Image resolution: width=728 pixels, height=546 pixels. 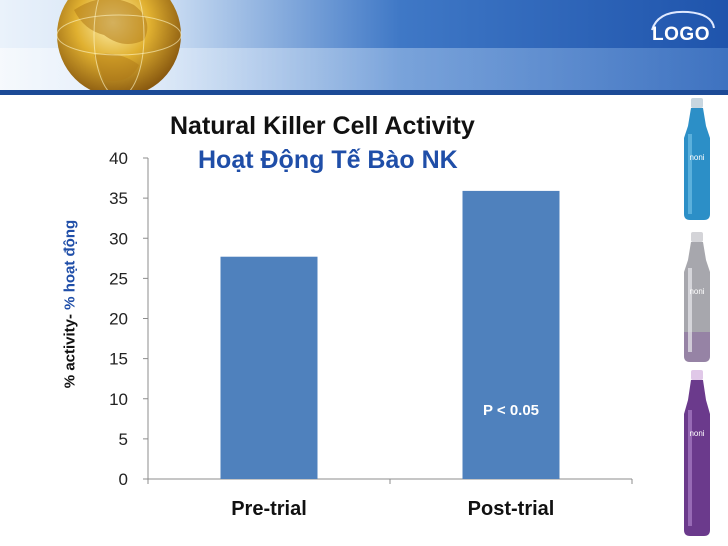 What do you see at coordinates (681, 34) in the screenshot?
I see `logo-text: LOGO` at bounding box center [681, 34].